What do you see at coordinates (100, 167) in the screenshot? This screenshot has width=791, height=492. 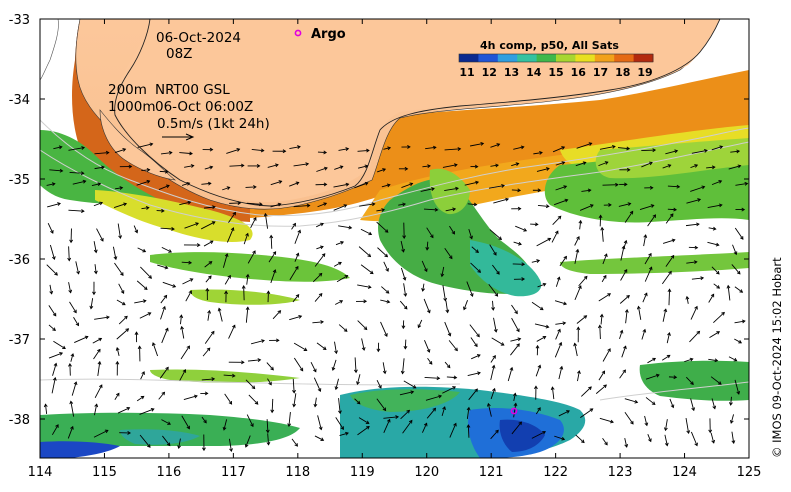 I see `sst-west-green` at bounding box center [100, 167].